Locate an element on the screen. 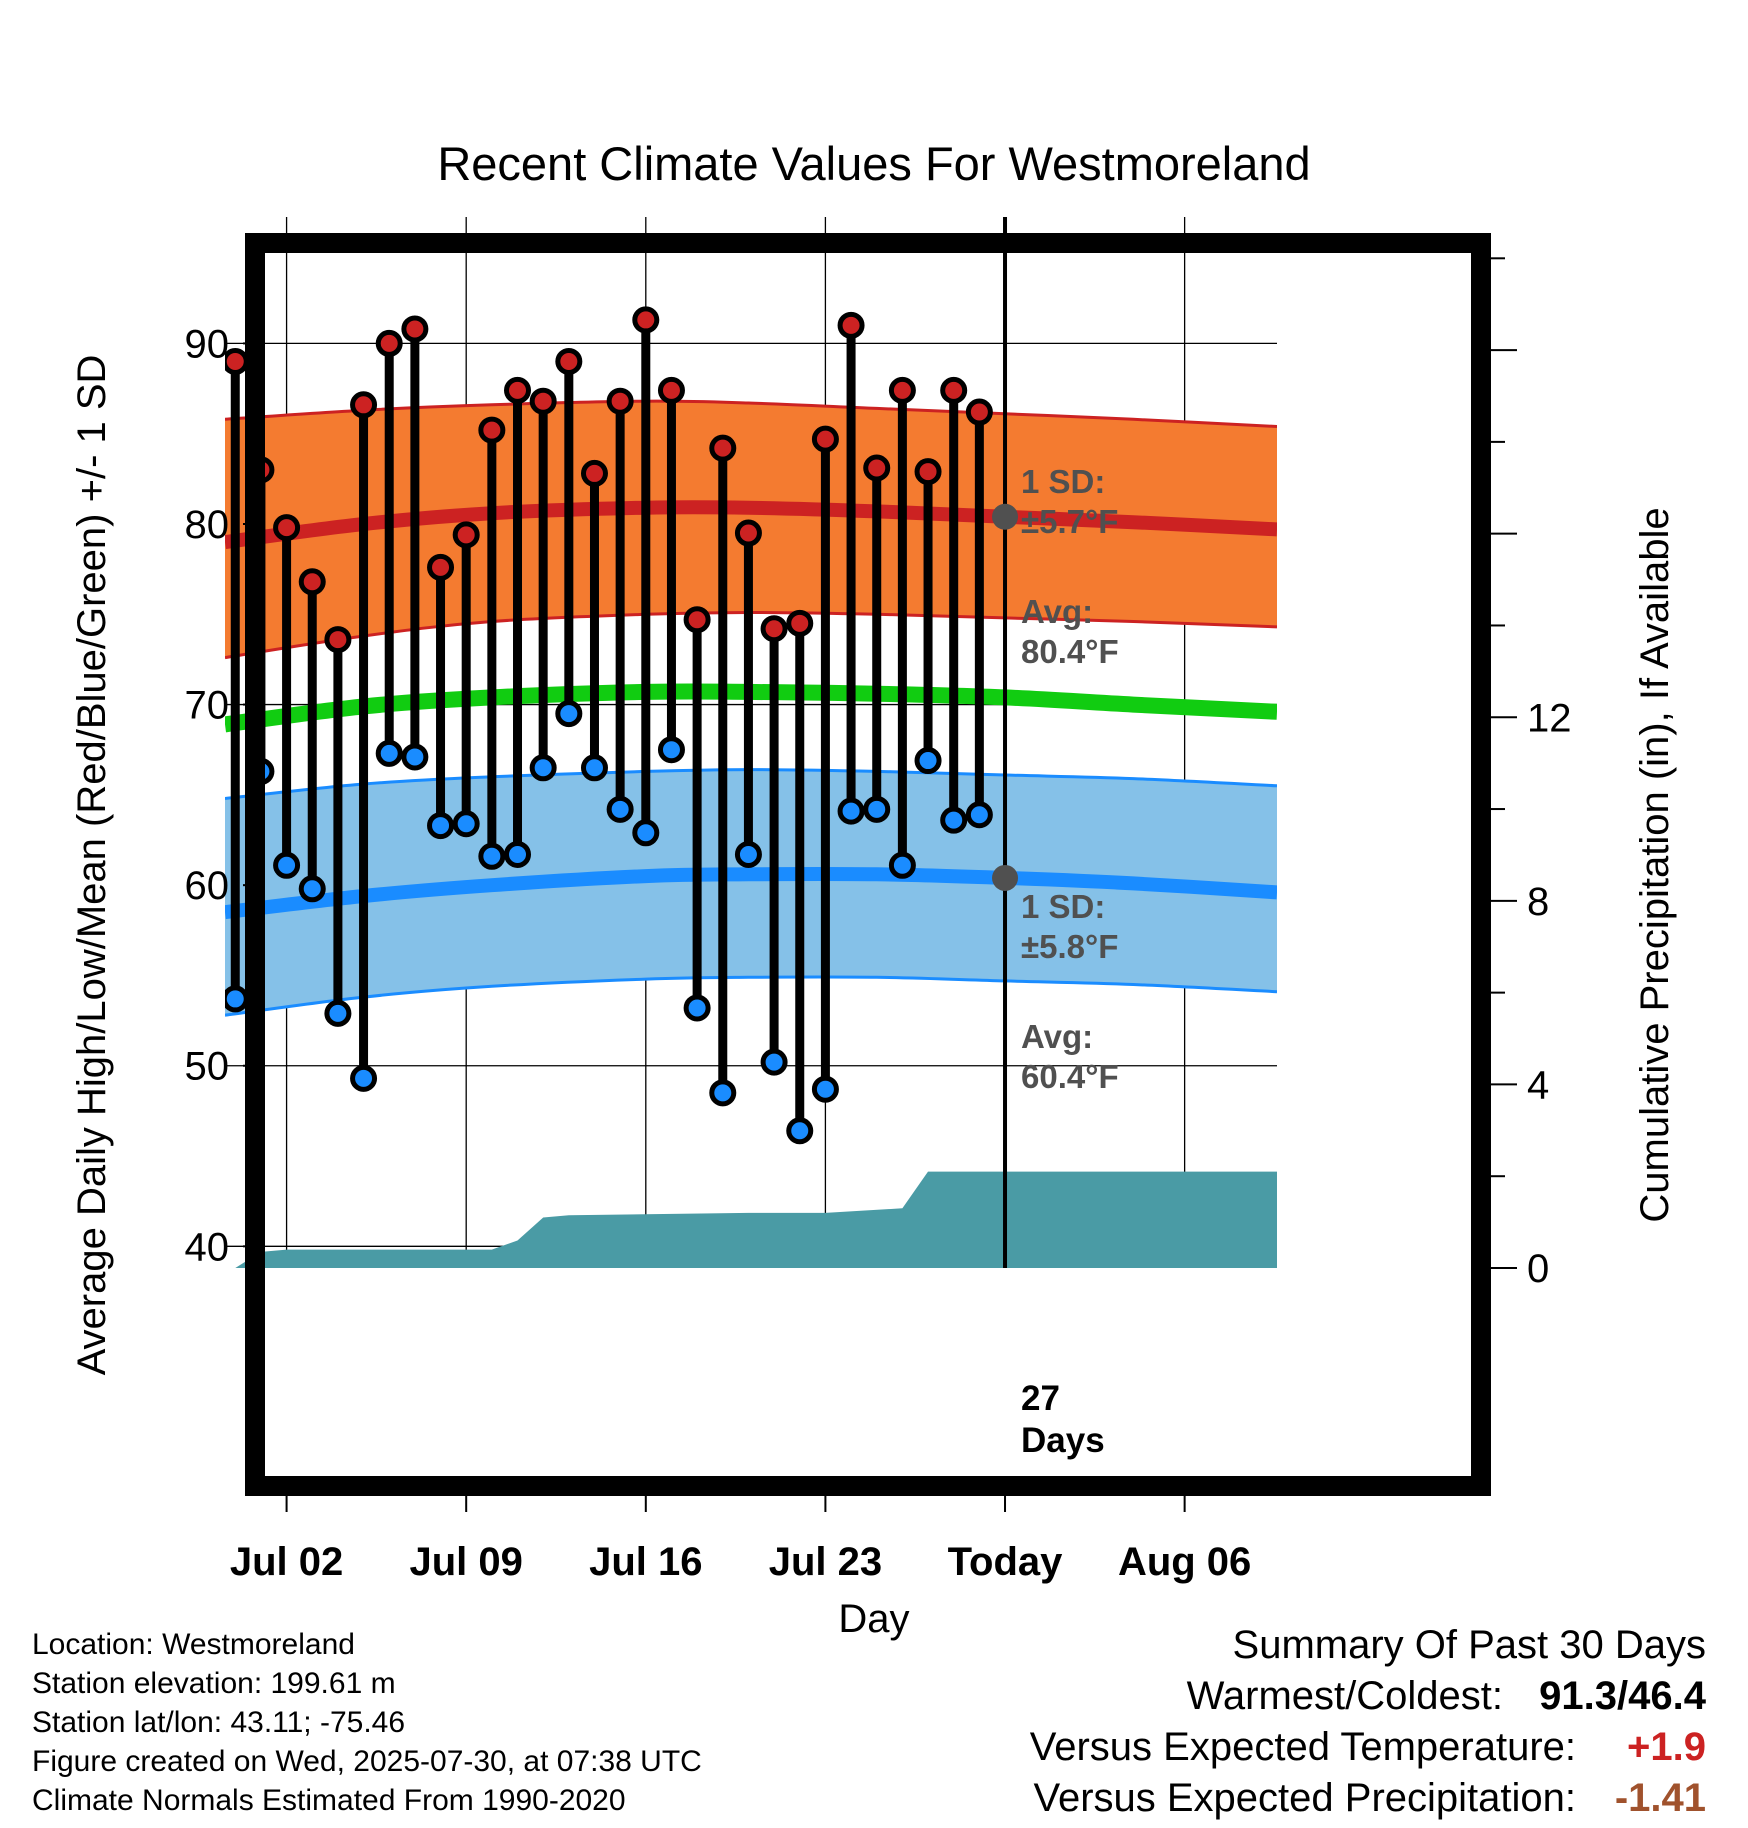  x-tick-label: Jul 16 is located at coordinates (645, 1562).